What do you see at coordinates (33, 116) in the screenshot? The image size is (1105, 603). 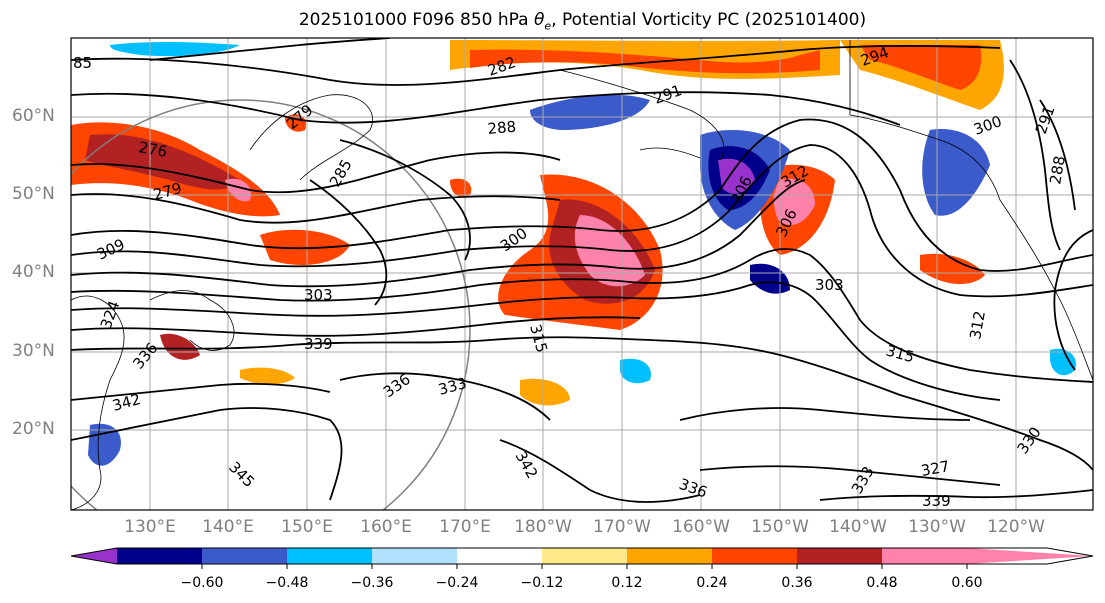 I see `lat-label: 60°N` at bounding box center [33, 116].